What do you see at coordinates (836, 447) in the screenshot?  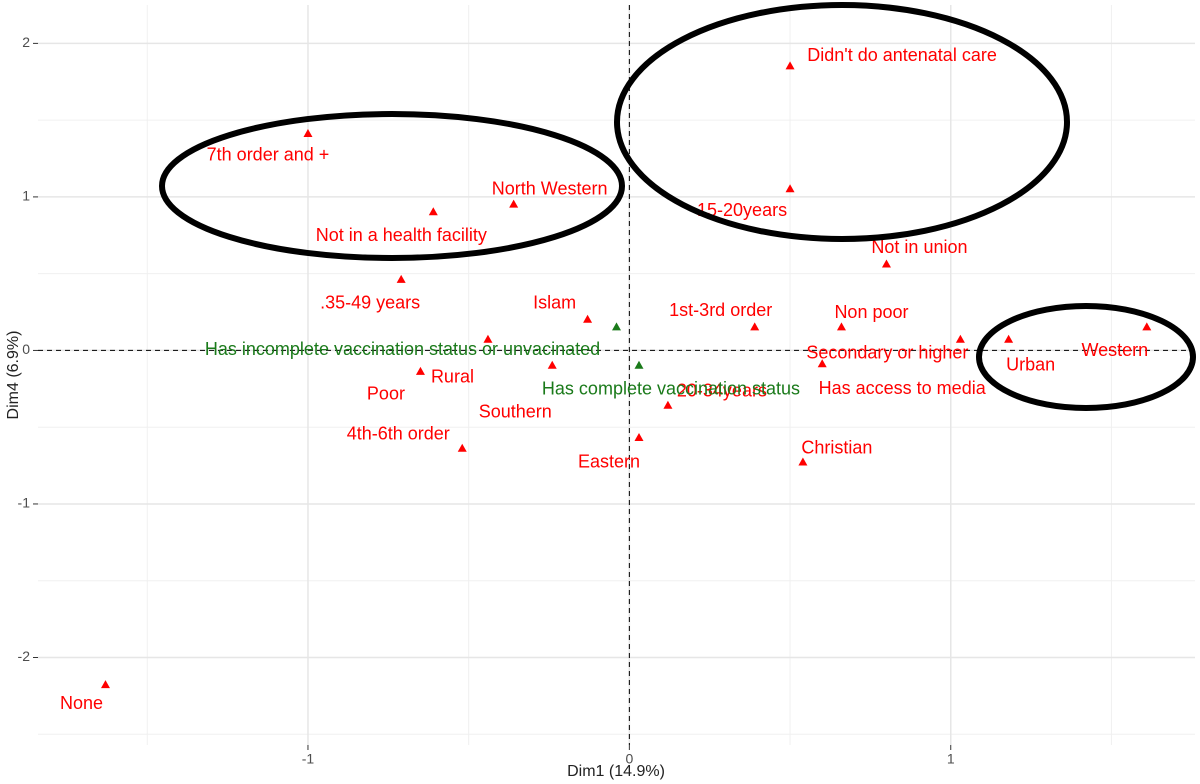 I see `point-label: Christian` at bounding box center [836, 447].